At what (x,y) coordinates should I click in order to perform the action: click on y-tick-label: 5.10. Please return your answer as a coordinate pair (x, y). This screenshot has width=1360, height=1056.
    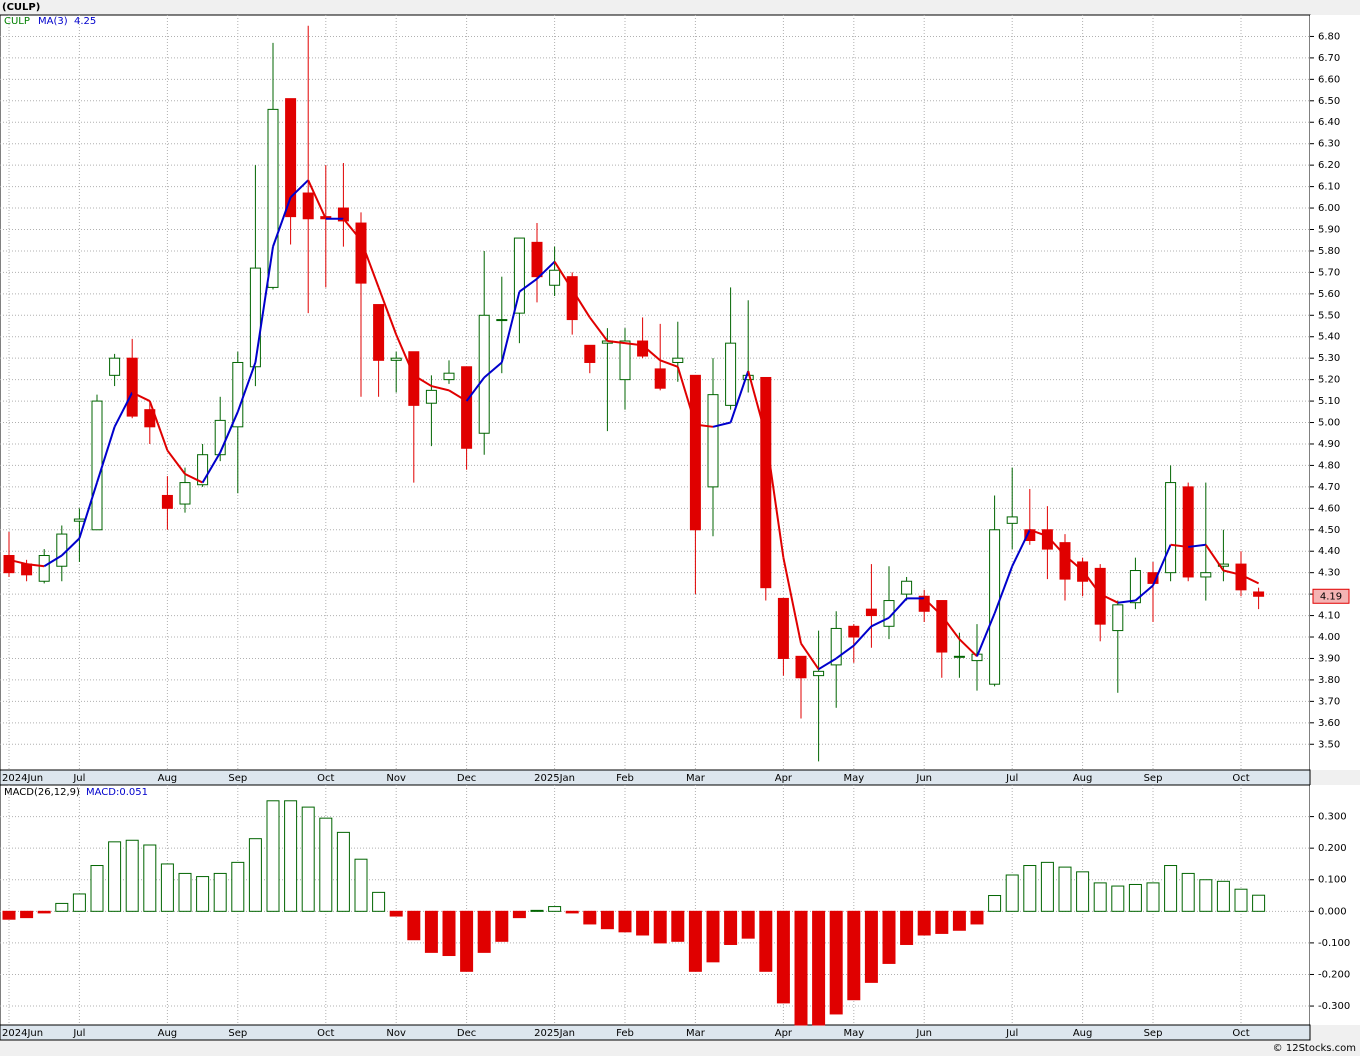
    Looking at the image, I should click on (1329, 401).